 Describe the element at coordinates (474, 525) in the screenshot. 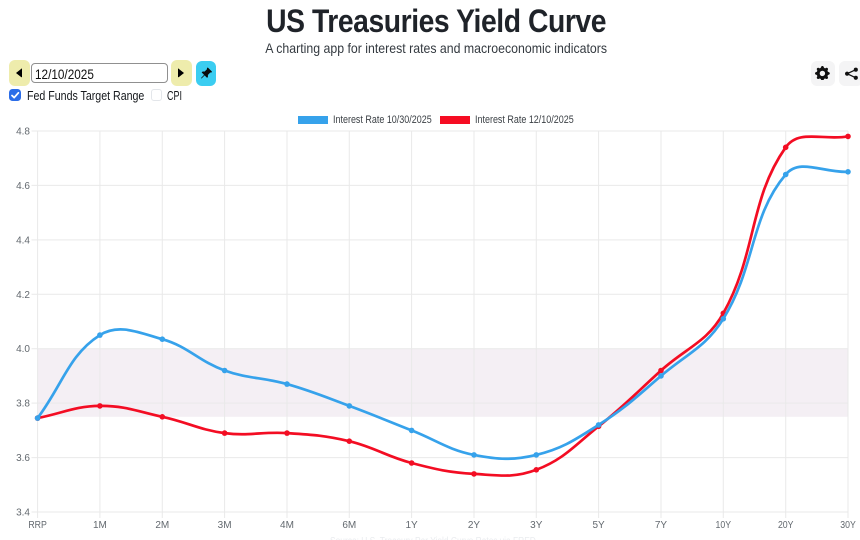

I see `svg-text: 2Y` at that location.